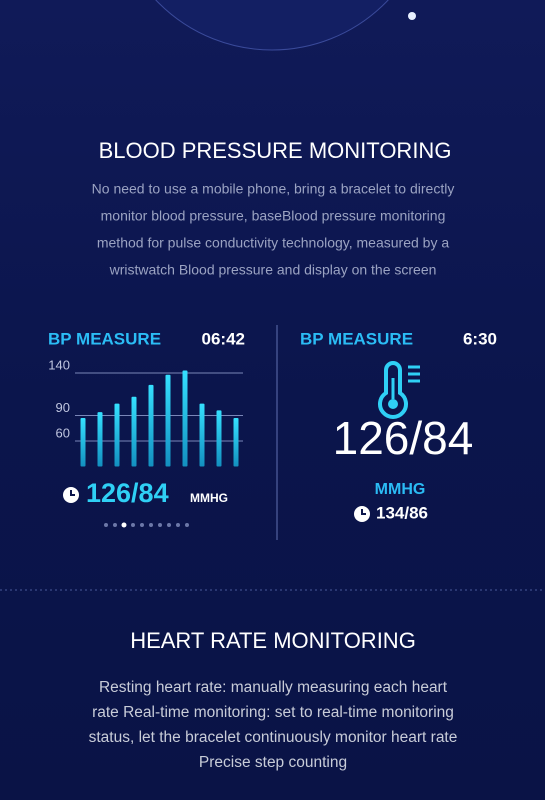  Describe the element at coordinates (273, 640) in the screenshot. I see `section-title: HEART RATE MONITORING` at that location.